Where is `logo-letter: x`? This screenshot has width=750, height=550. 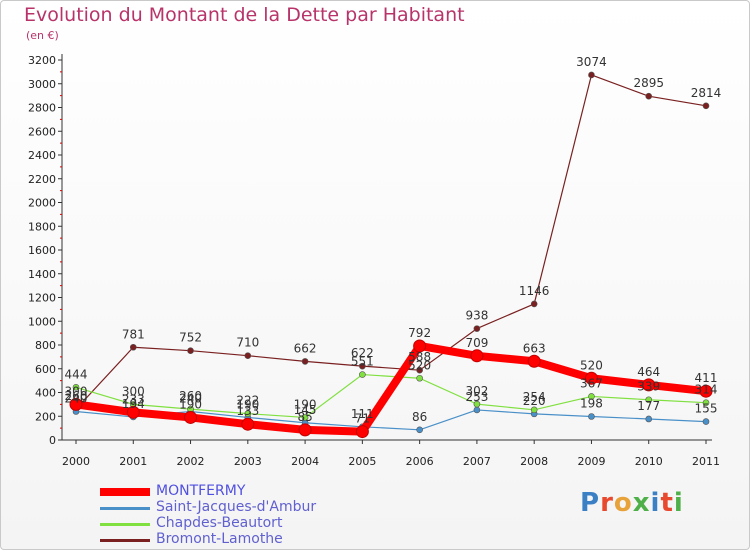
logo-letter: x is located at coordinates (641, 503).